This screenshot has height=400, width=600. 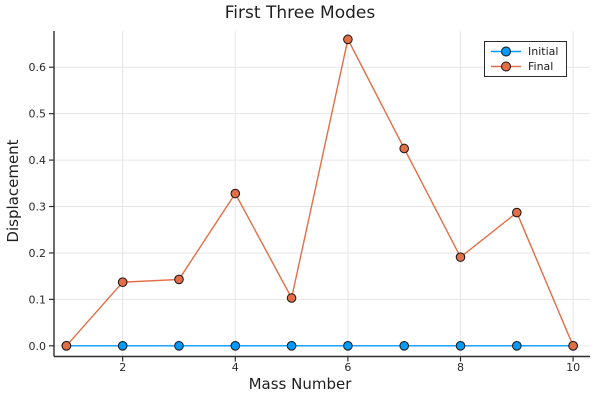 I want to click on legend-box: Initial Final, so click(x=526, y=59).